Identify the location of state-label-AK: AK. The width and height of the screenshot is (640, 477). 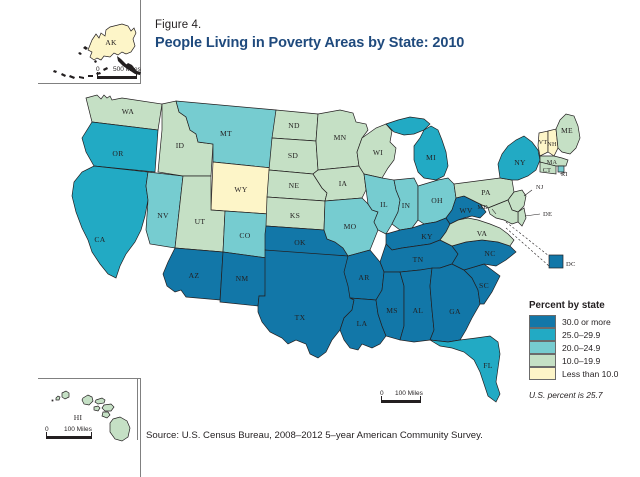
(111, 42).